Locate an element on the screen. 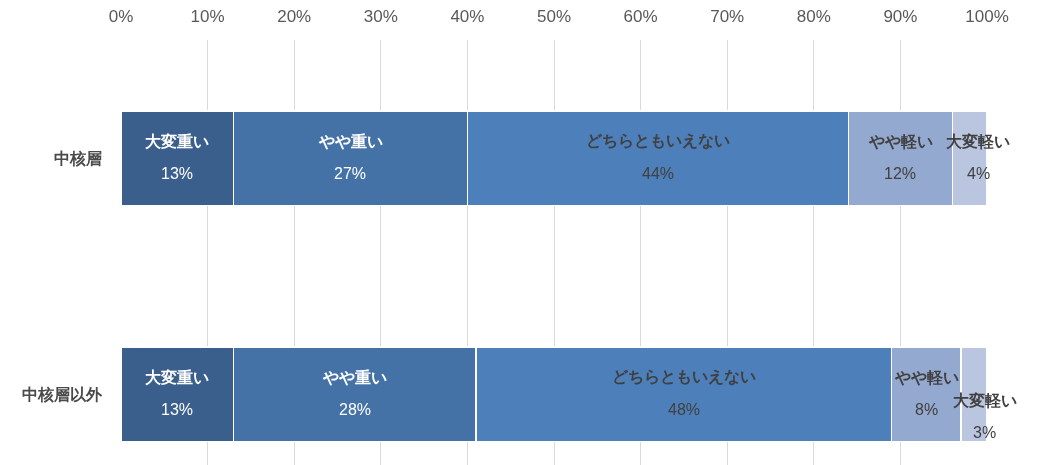 This screenshot has height=465, width=1040. data-label: 48% is located at coordinates (684, 409).